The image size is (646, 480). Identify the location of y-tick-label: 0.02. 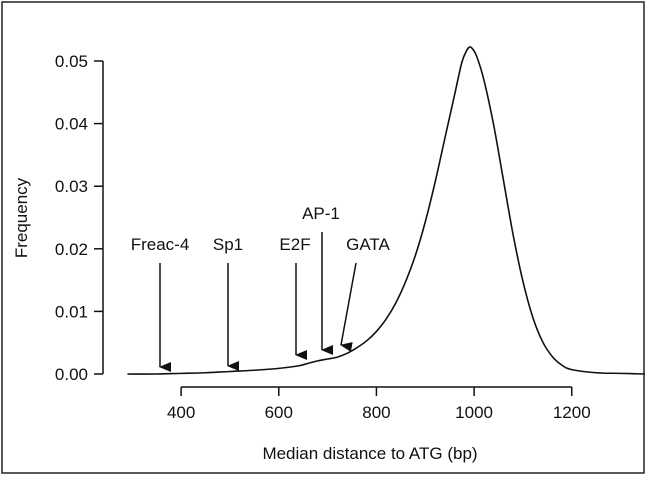
(71, 249).